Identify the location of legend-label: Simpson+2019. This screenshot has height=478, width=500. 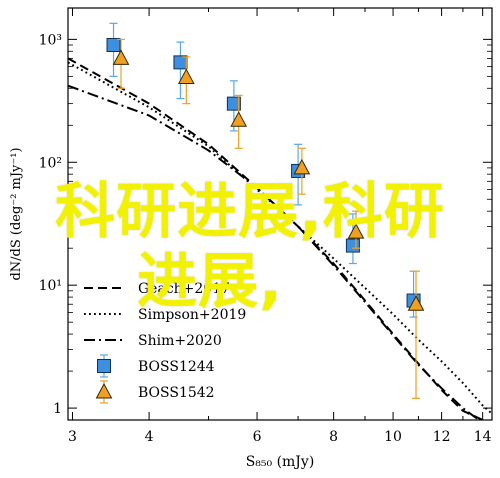
(192, 315).